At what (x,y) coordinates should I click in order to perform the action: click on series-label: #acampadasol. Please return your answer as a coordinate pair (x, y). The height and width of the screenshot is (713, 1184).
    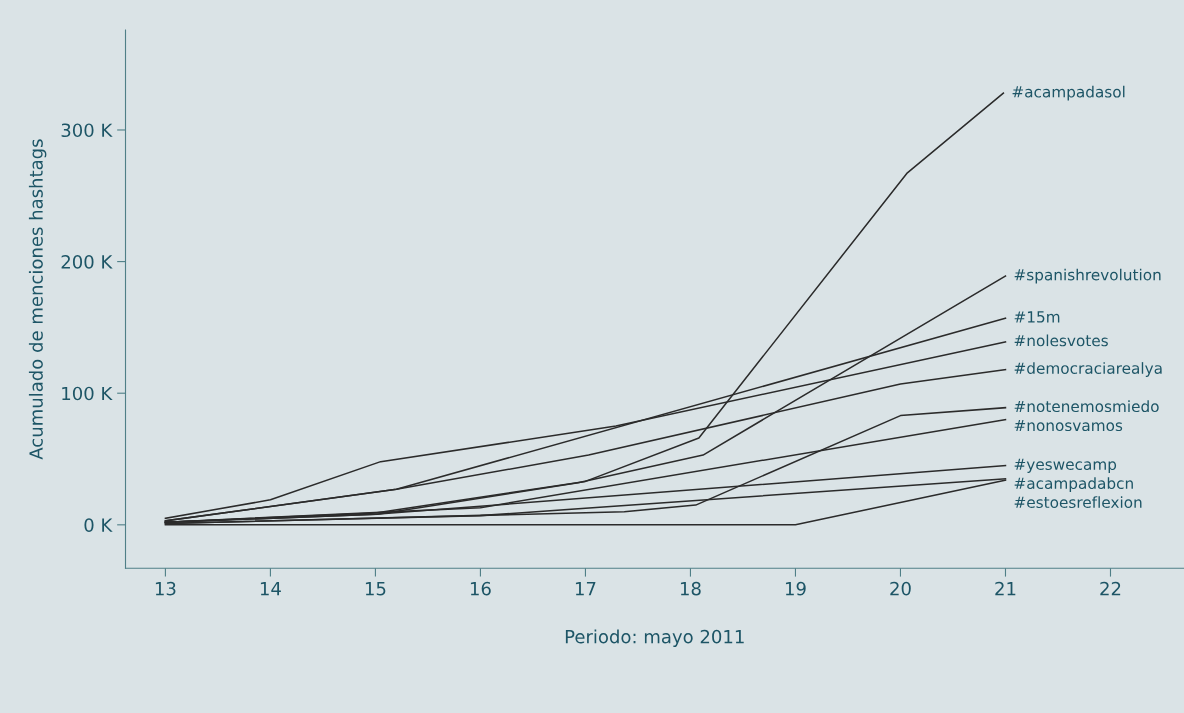
    Looking at the image, I should click on (1068, 93).